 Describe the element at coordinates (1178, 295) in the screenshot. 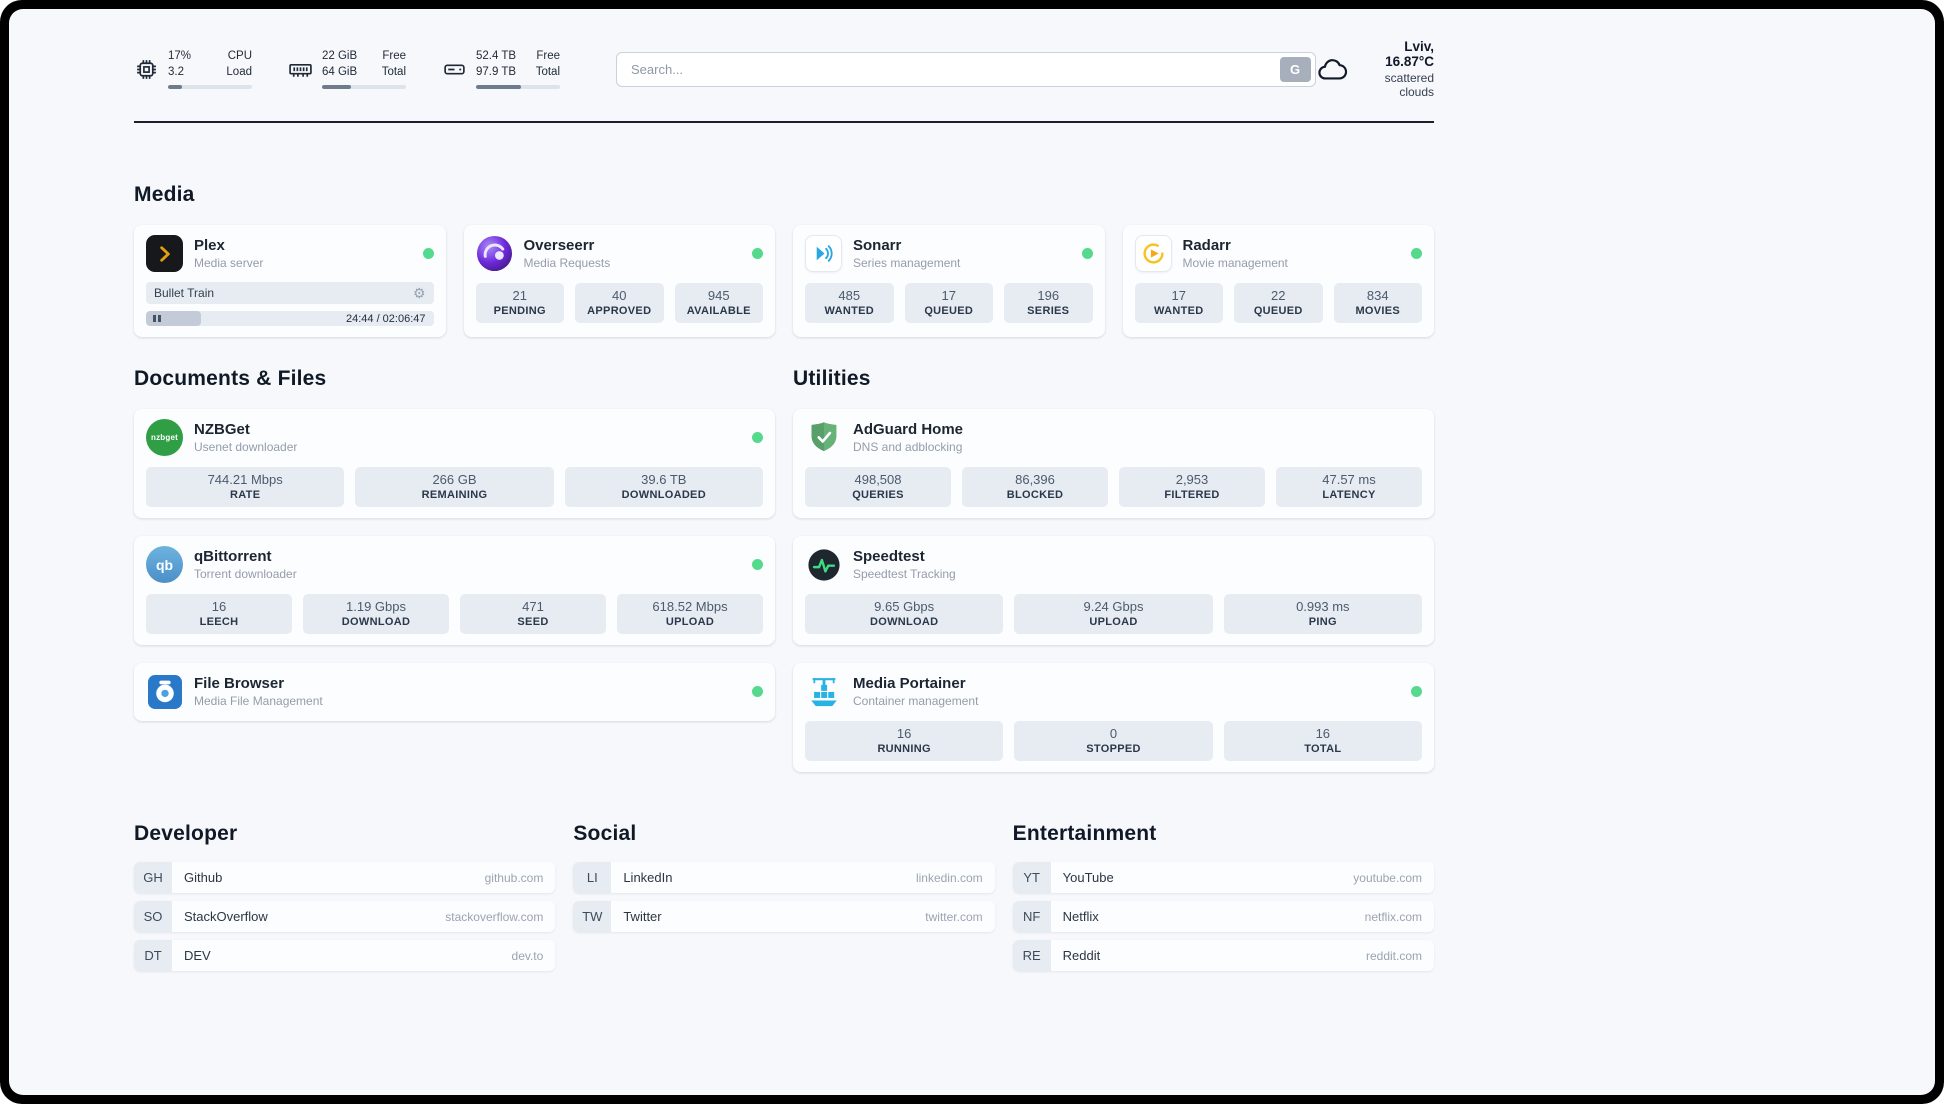

I see `stat-value: 17` at that location.